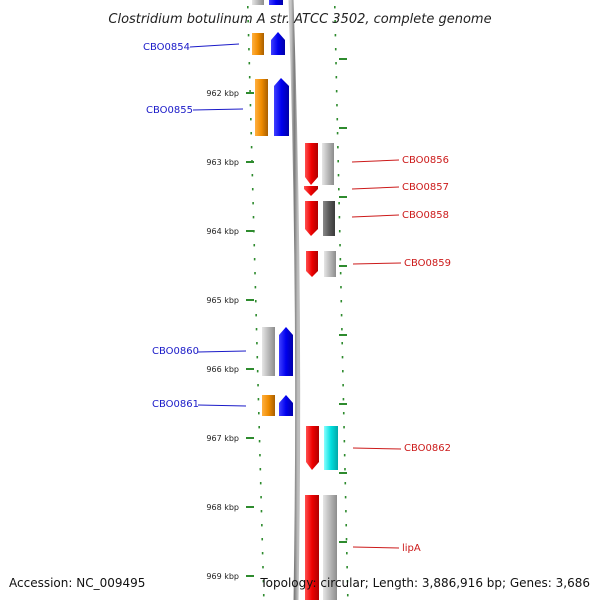  Describe the element at coordinates (377, 263) in the screenshot. I see `leader-cbo0859` at that location.